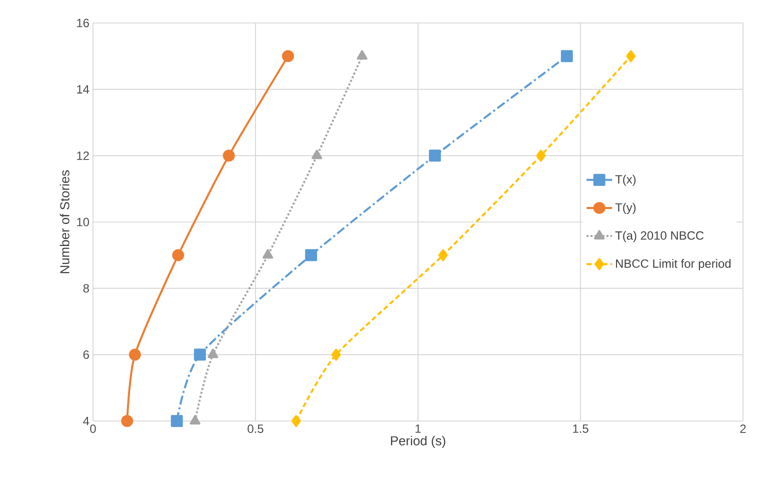  Describe the element at coordinates (743, 428) in the screenshot. I see `x-tick-label: 2` at that location.